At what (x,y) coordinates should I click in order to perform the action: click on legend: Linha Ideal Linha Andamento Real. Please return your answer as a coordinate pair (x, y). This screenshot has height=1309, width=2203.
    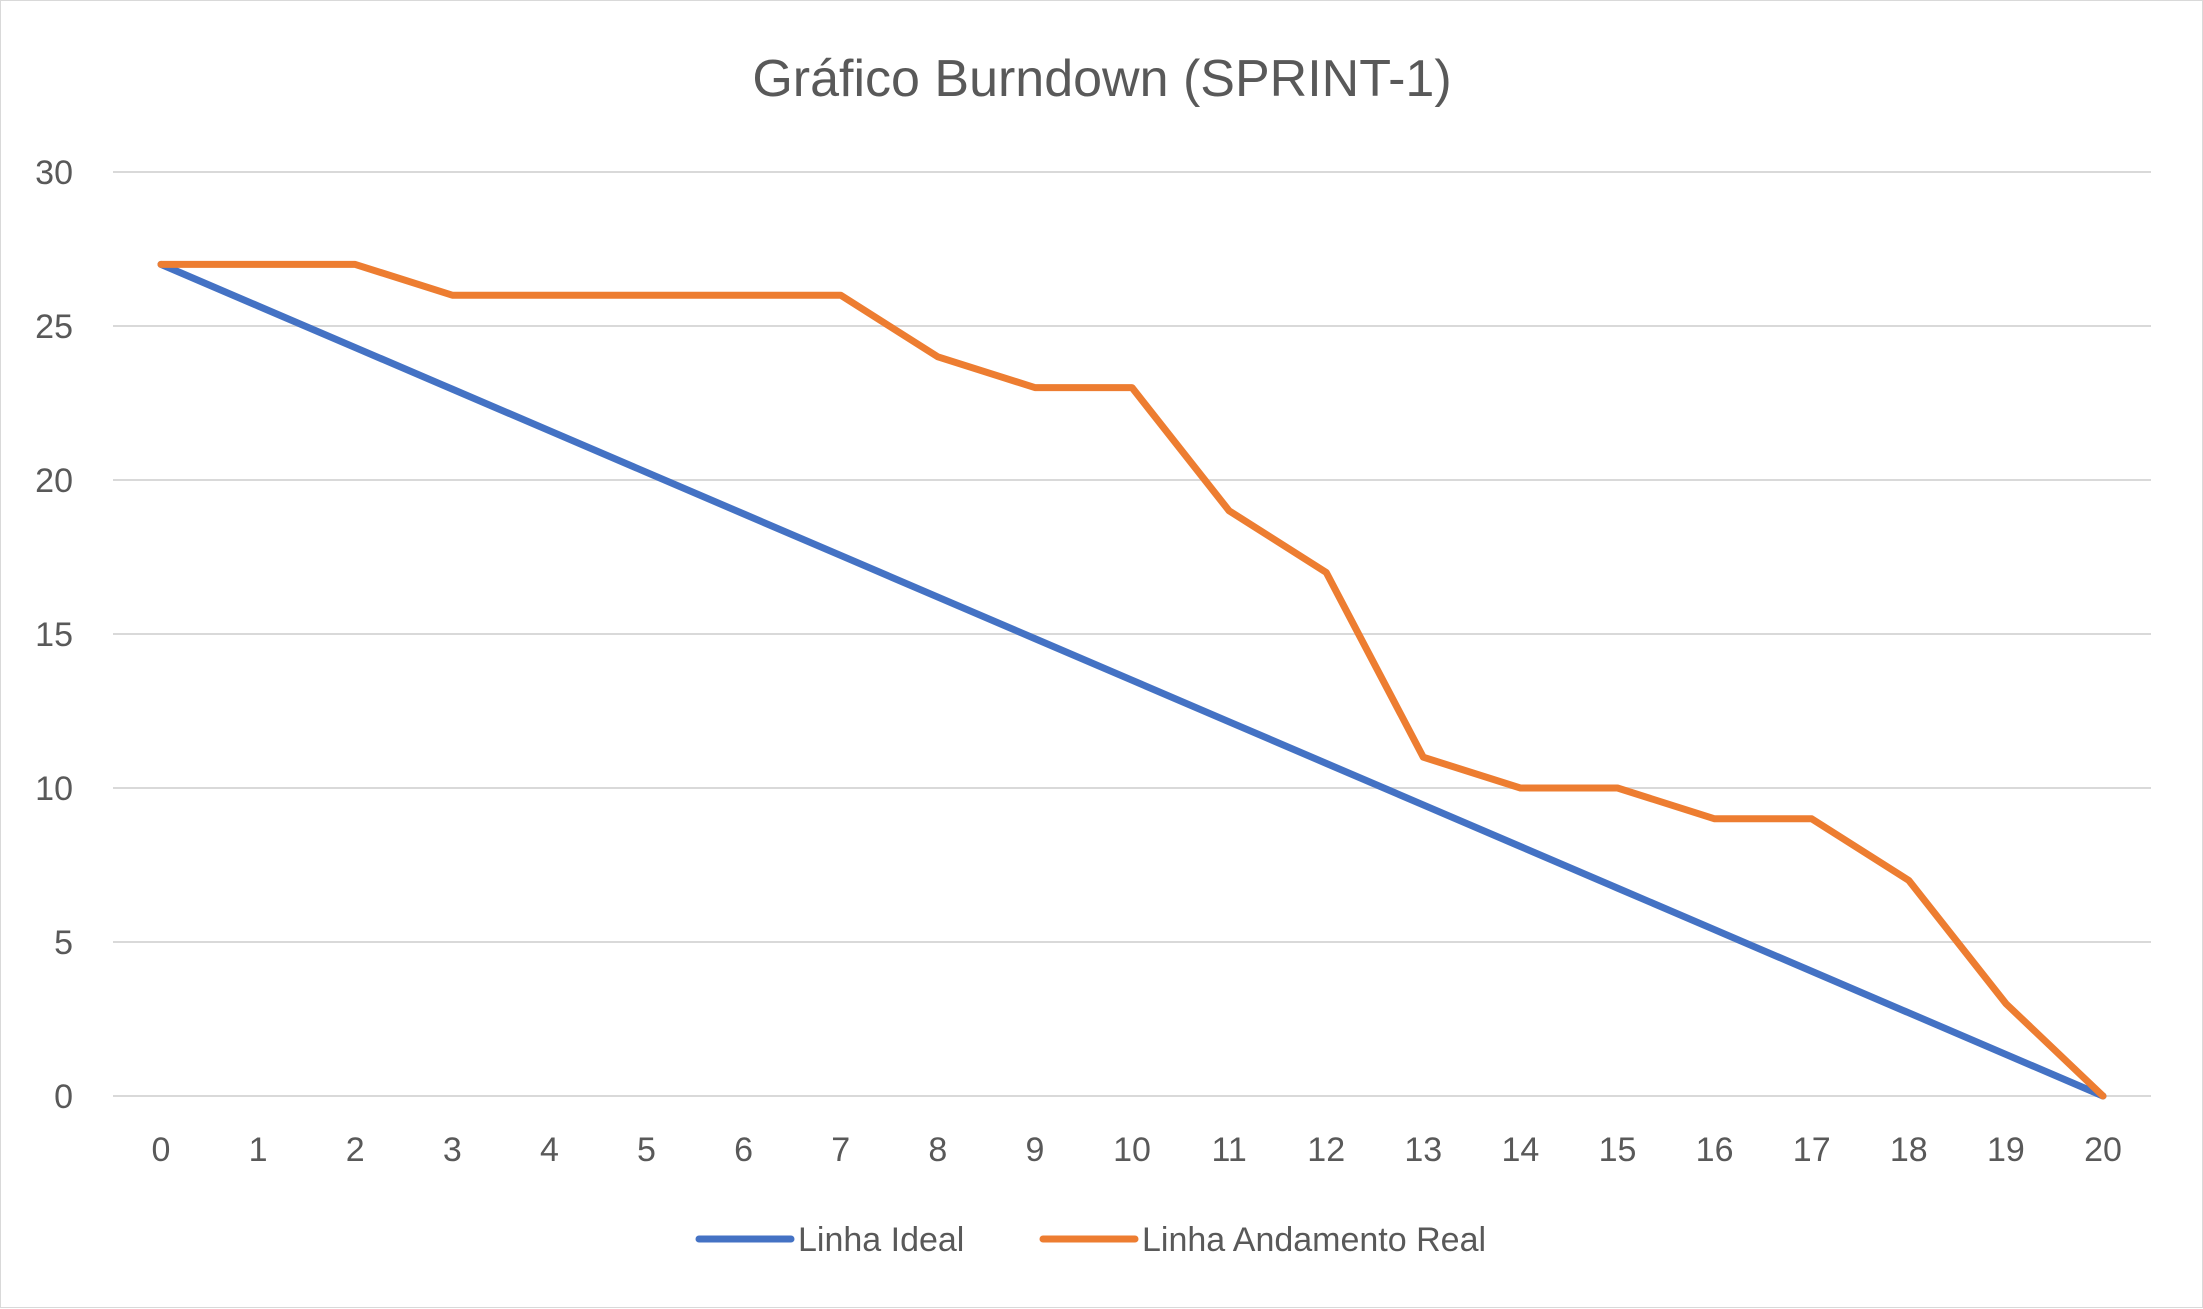
    Looking at the image, I should click on (1090, 1240).